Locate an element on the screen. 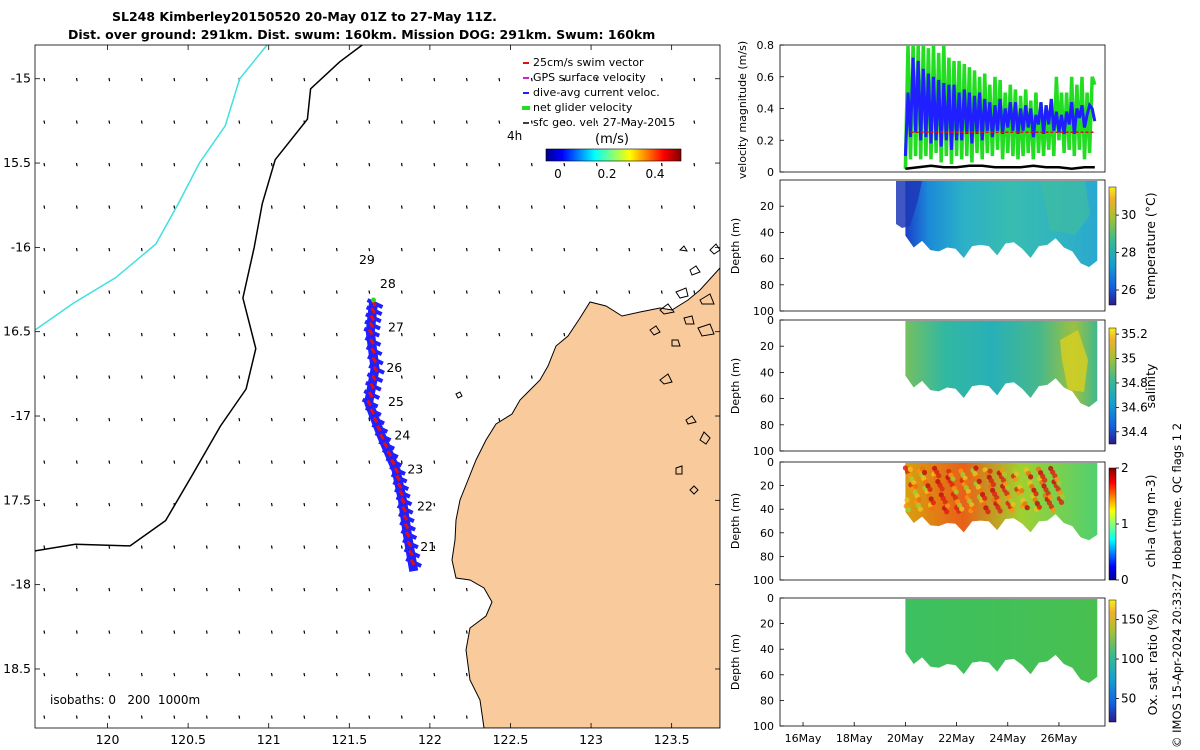 The height and width of the screenshot is (750, 1200). chla-colorbar-ticks: 0 1 2 is located at coordinates (1122, 524).